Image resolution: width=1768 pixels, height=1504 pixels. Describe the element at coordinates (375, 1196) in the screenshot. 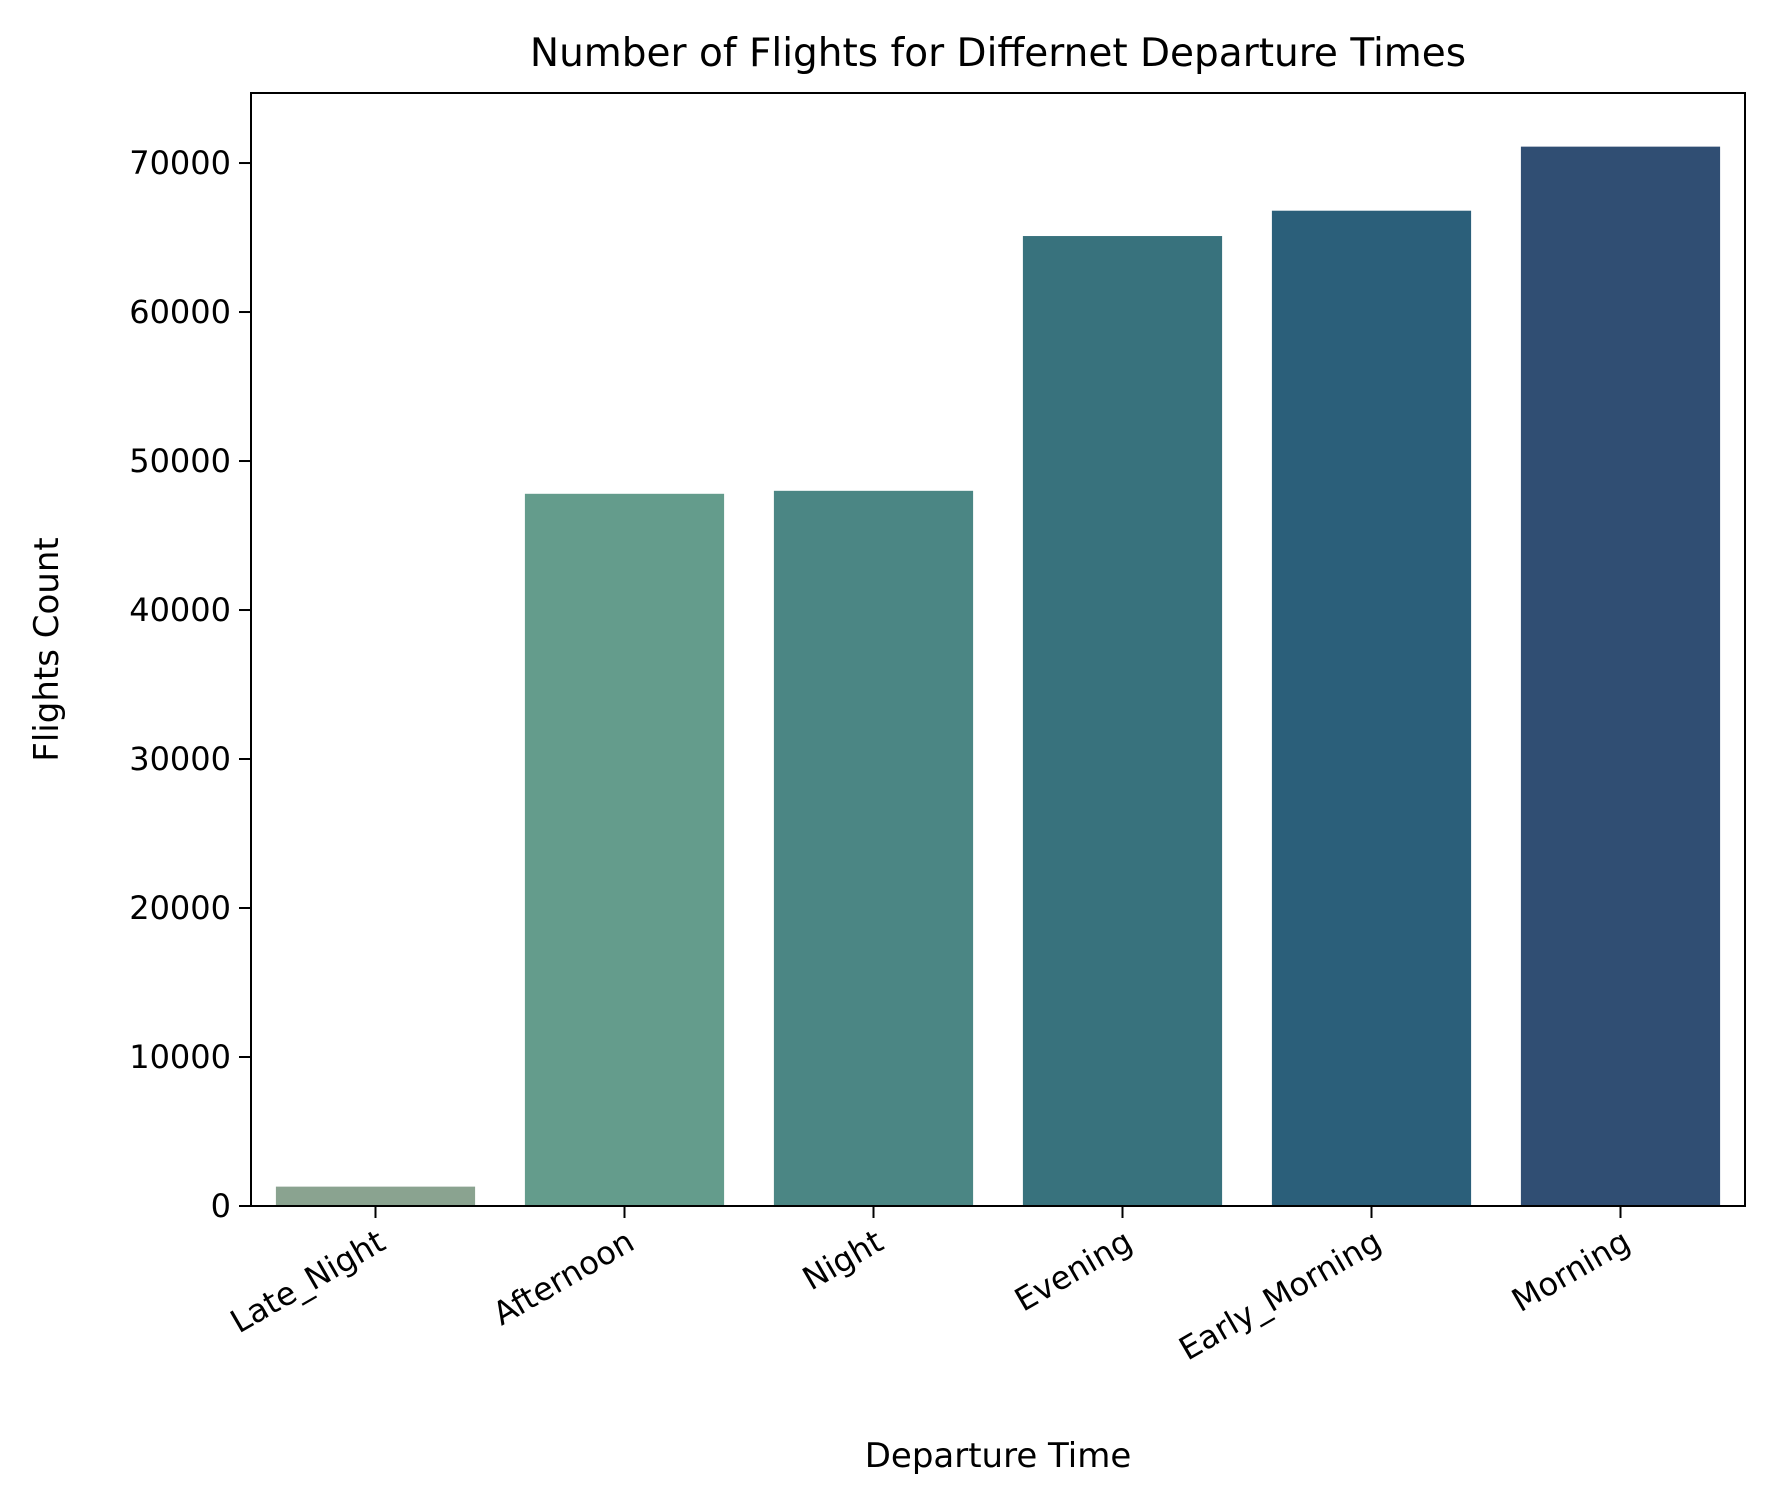

I see `bar-late-night` at that location.